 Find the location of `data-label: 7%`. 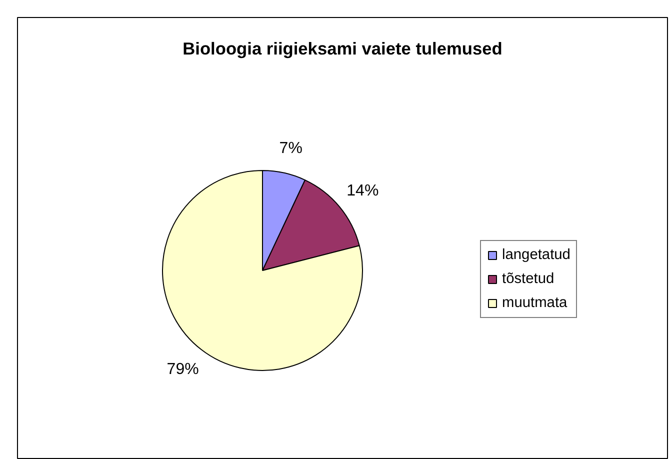

data-label: 7% is located at coordinates (290, 149).